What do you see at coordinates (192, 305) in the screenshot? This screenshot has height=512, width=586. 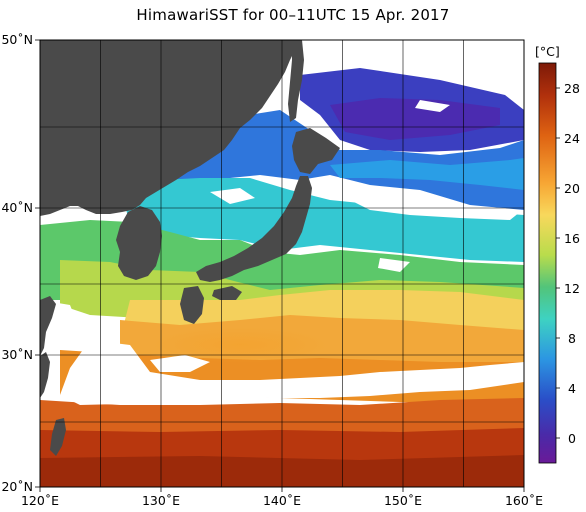 I see `land-kyushu` at bounding box center [192, 305].